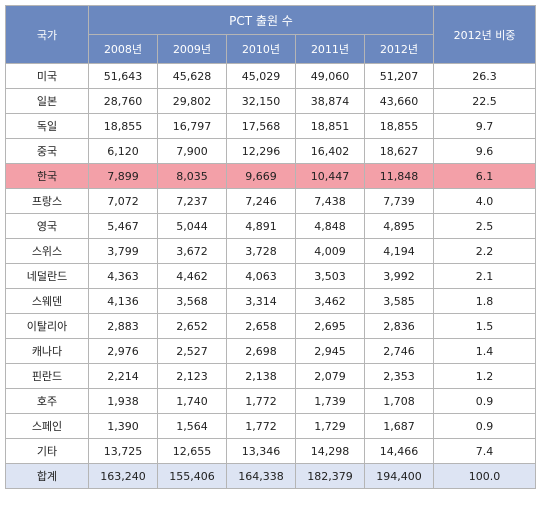  I want to click on cell-share: 1.4, so click(485, 351).